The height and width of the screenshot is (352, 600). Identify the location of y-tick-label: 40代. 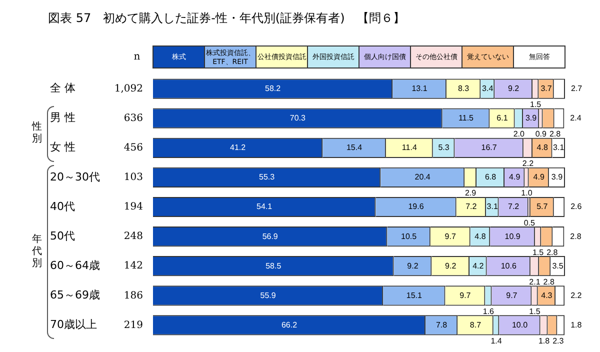
(62, 206).